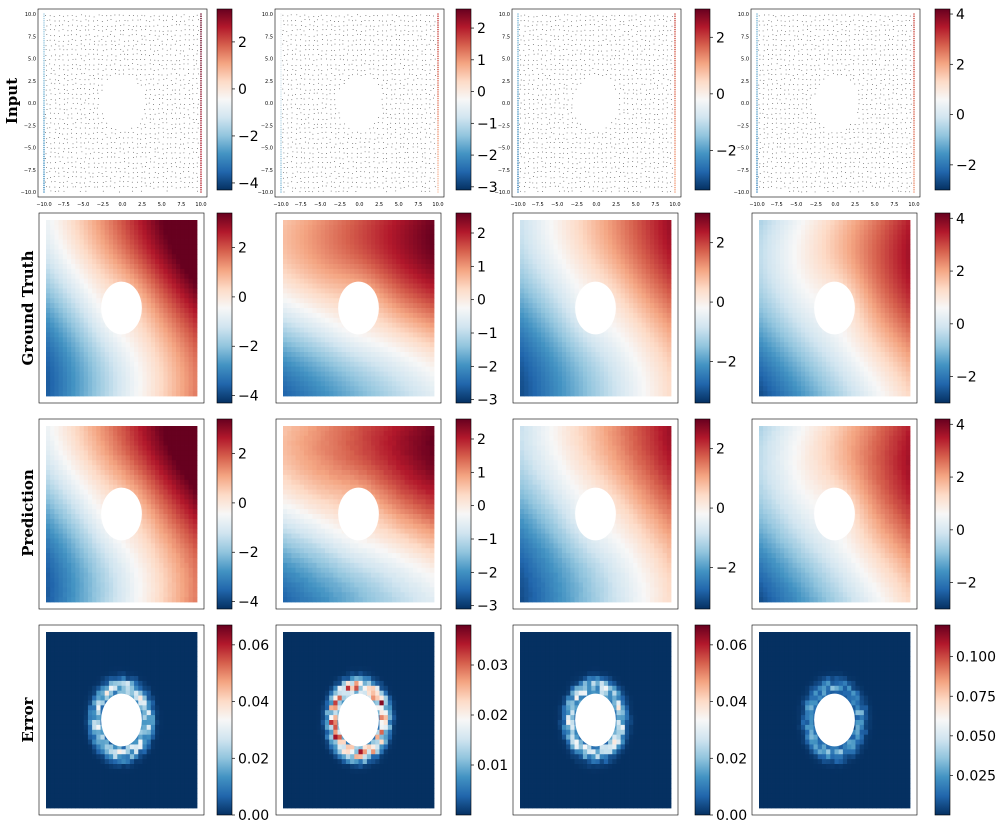 Image resolution: width=997 pixels, height=830 pixels. I want to click on x-tick-label: 0.0, so click(123, 205).